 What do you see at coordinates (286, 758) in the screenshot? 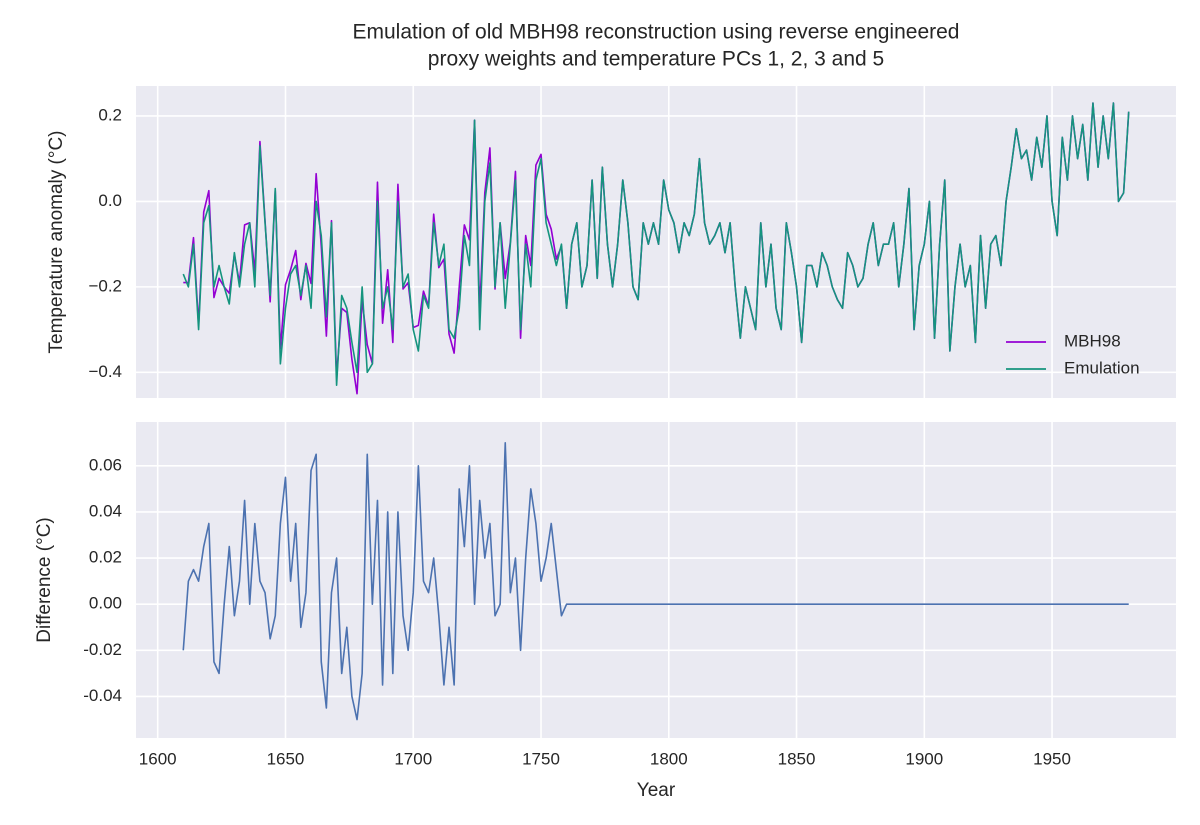
I see `x-tick-label: 1650` at bounding box center [286, 758].